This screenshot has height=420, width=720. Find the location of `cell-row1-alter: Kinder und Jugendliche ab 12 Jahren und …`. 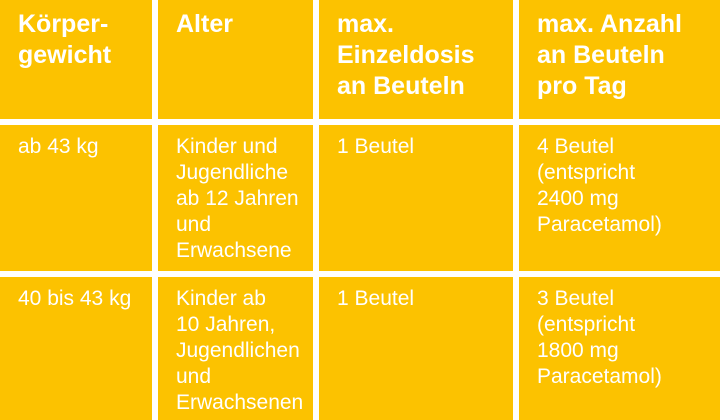

cell-row1-alter: Kinder und Jugendliche ab 12 Jahren und … is located at coordinates (235, 198).